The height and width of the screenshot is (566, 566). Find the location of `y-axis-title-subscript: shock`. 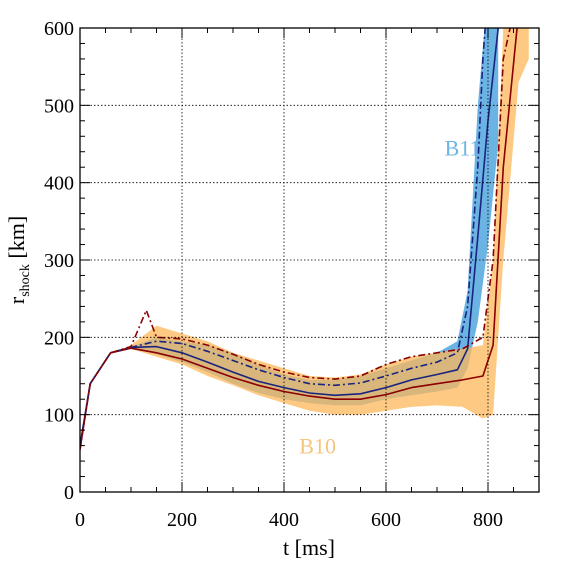

y-axis-title-subscript: shock is located at coordinates (25, 280).